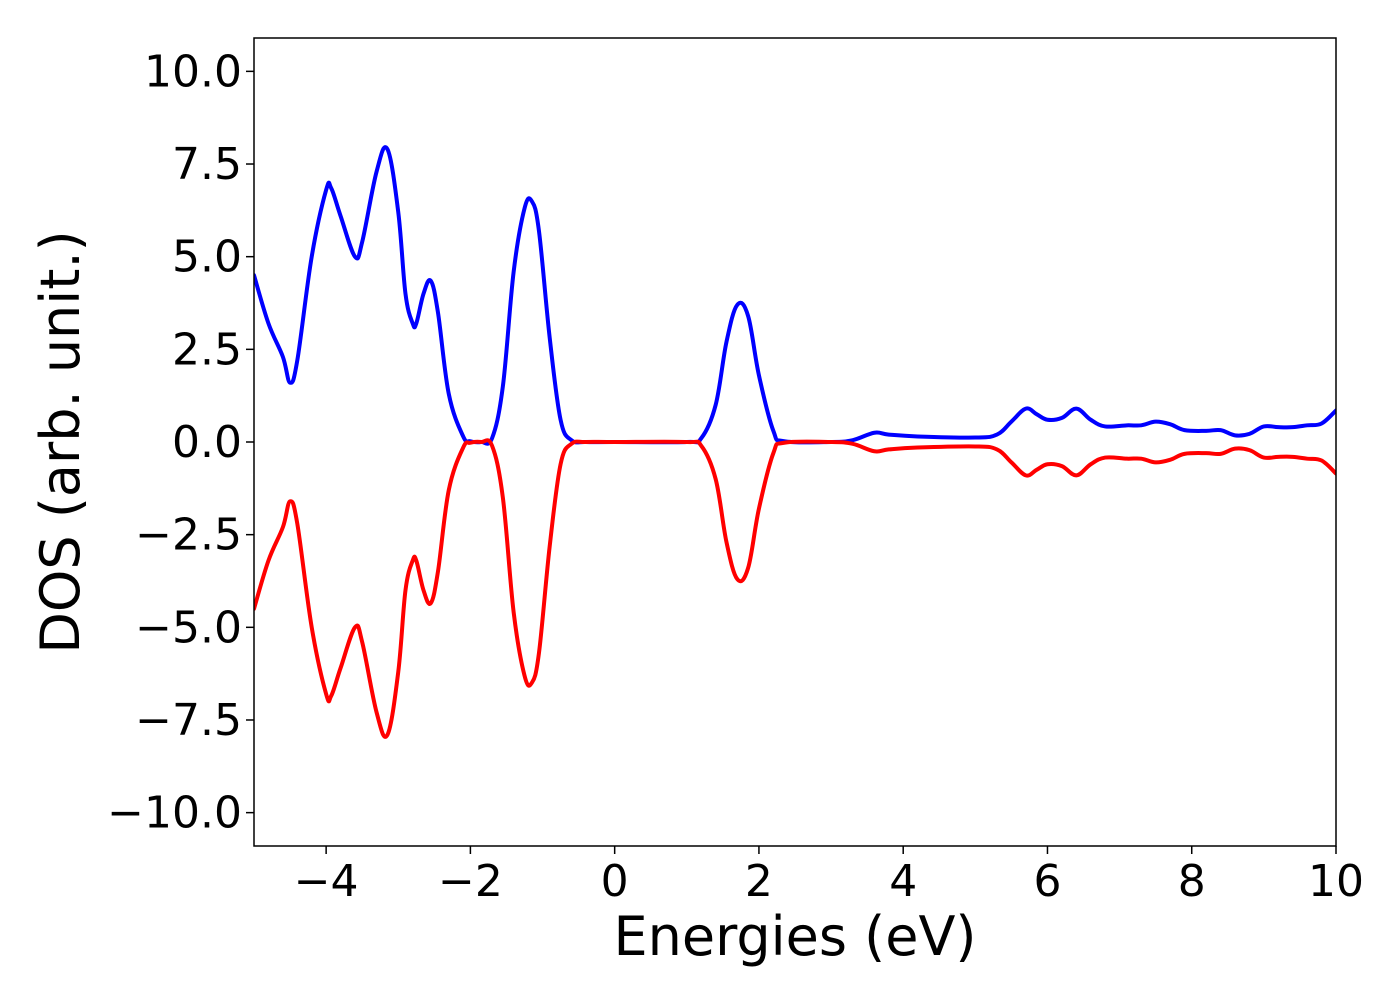  Describe the element at coordinates (188, 627) in the screenshot. I see `y-tick-label: −5.0` at that location.